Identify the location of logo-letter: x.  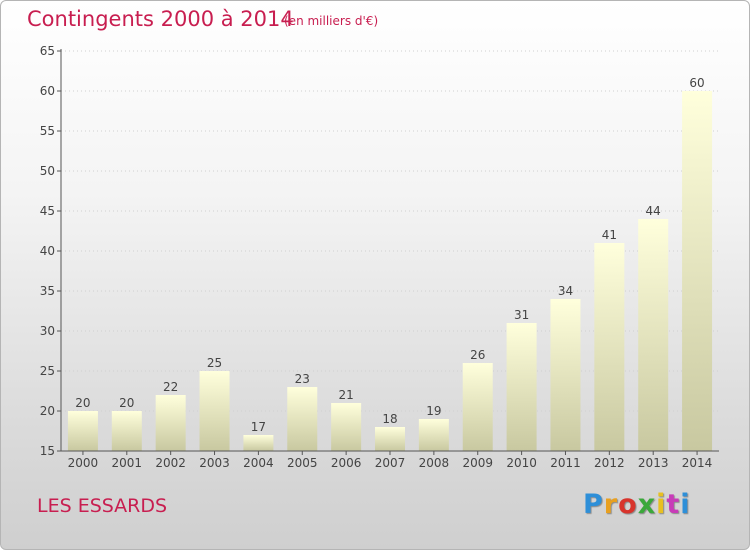
(647, 504).